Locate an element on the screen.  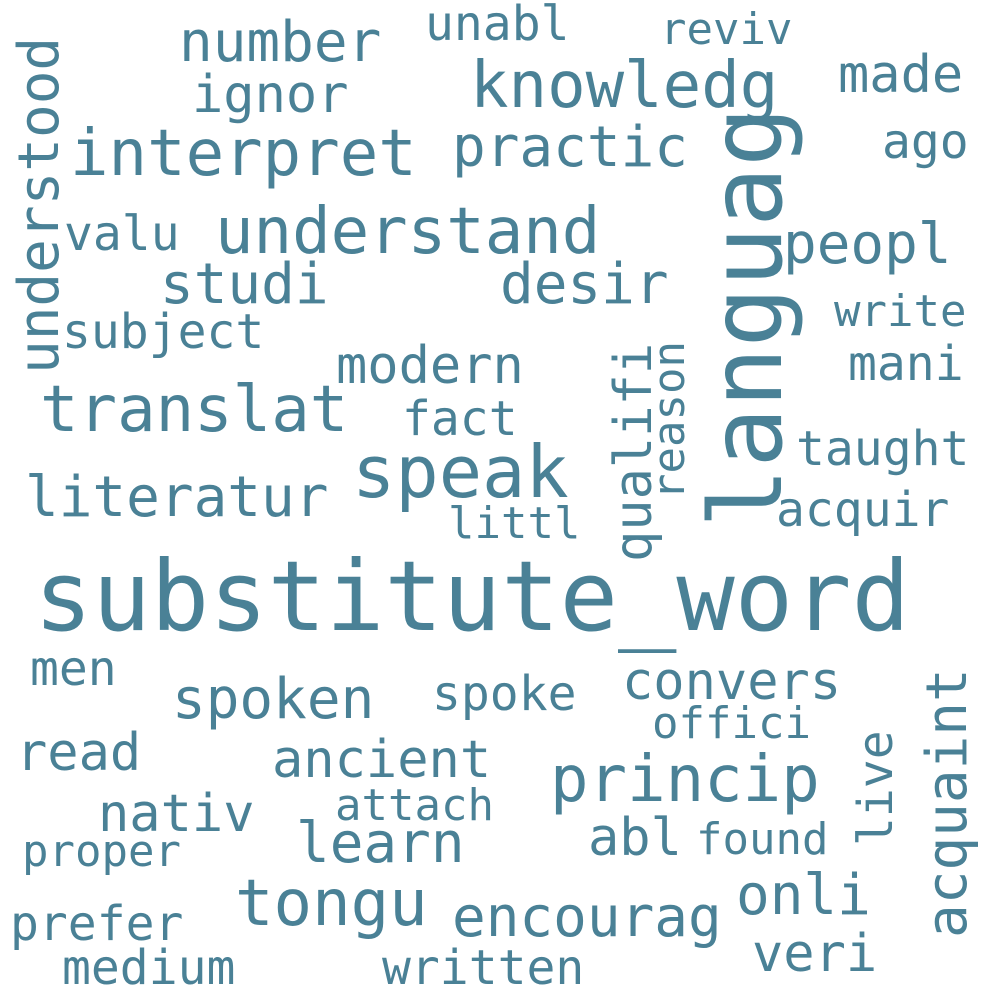
word-reviv: reviv is located at coordinates (726, 29).